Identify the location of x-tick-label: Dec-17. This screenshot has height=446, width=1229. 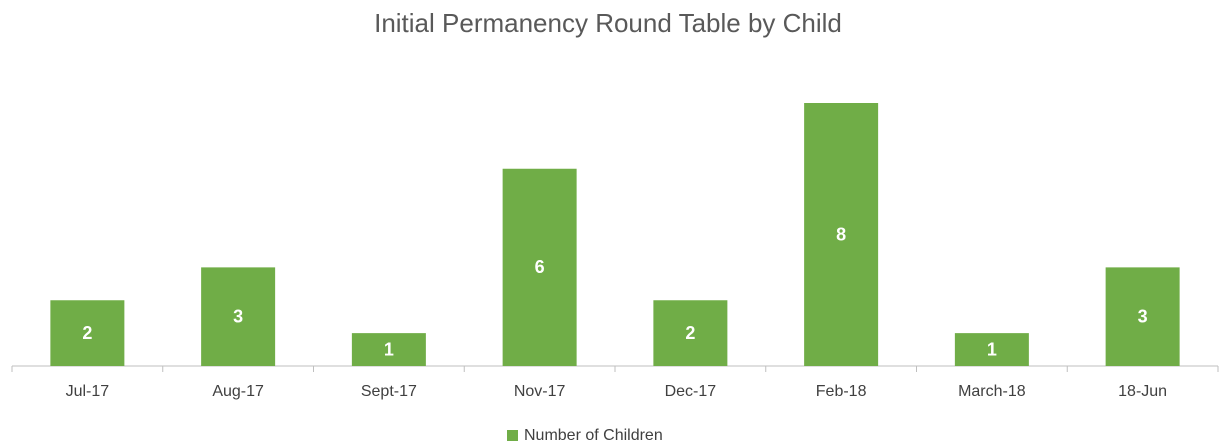
(691, 391).